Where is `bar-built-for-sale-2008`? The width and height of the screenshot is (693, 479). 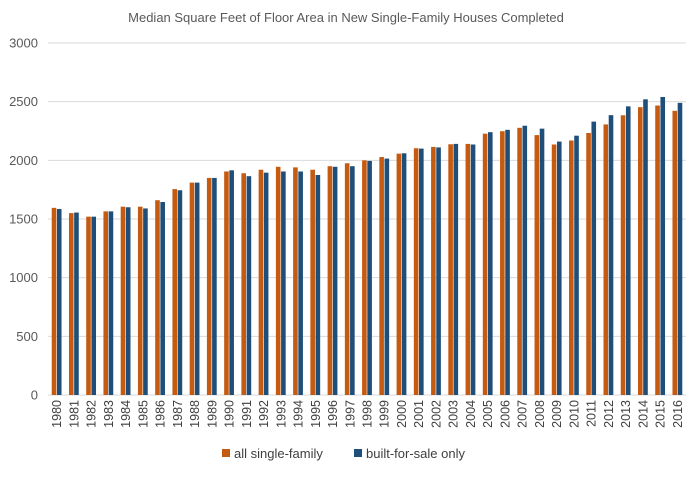
bar-built-for-sale-2008 is located at coordinates (542, 262).